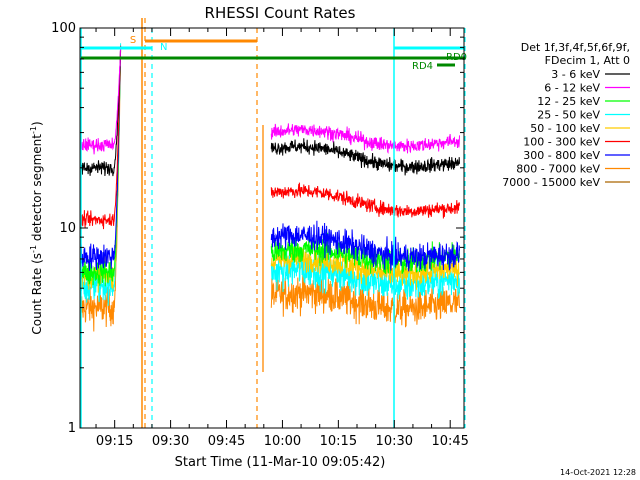 This screenshot has height=480, width=640. What do you see at coordinates (551, 182) in the screenshot?
I see `legend-entry-label: 7000 - 15000 keV` at bounding box center [551, 182].